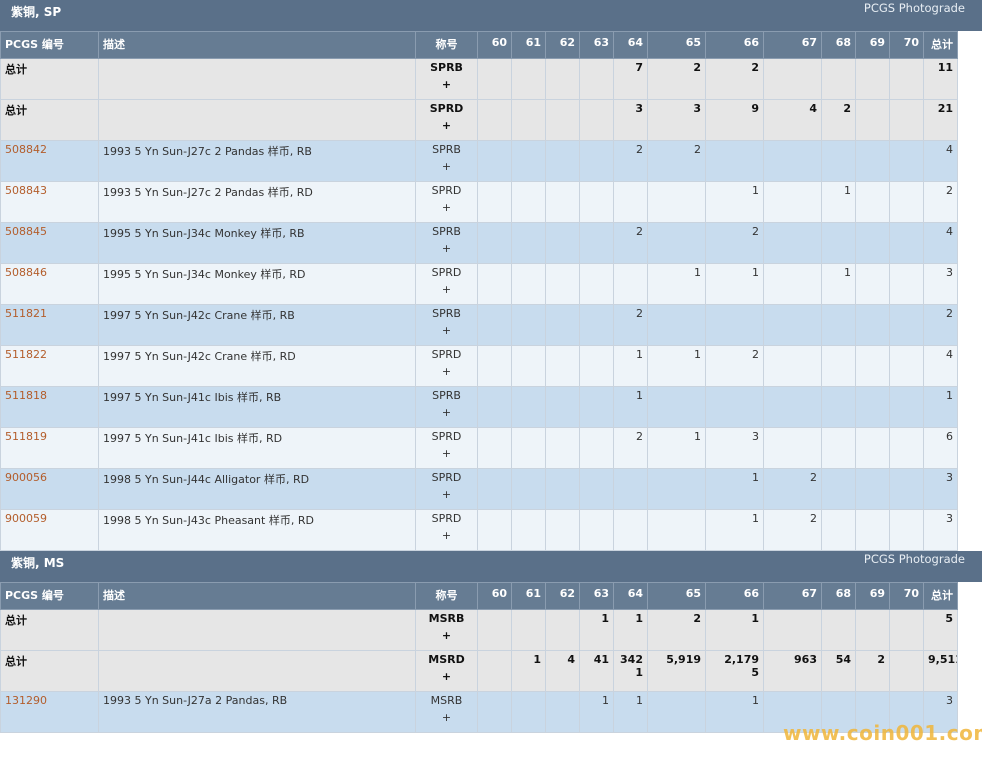 The width and height of the screenshot is (982, 761). I want to click on designation-cell: SPRB +, so click(446, 407).